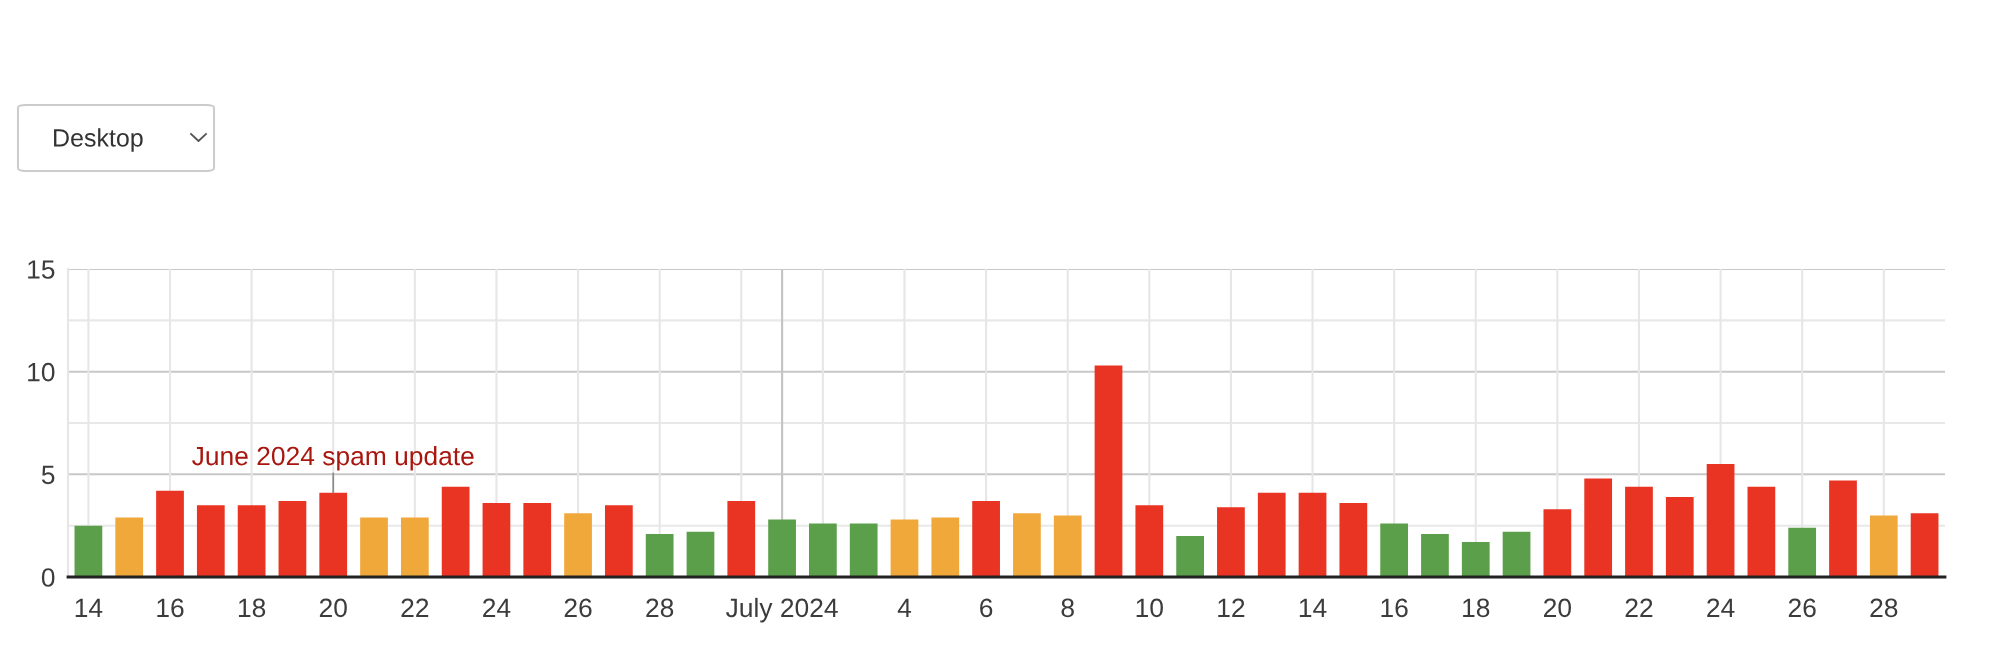  What do you see at coordinates (1067, 608) in the screenshot?
I see `x-tick-label: 8` at bounding box center [1067, 608].